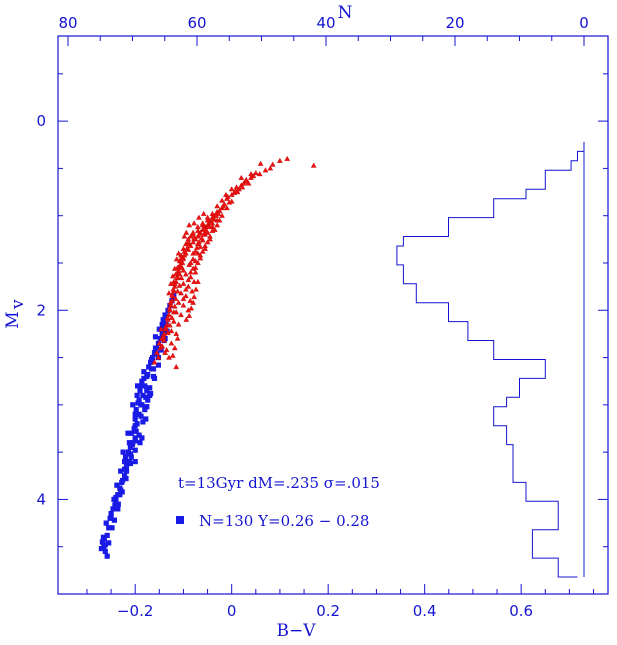 This screenshot has height=645, width=617. Describe the element at coordinates (41, 499) in the screenshot. I see `y-tick-label: 4` at that location.